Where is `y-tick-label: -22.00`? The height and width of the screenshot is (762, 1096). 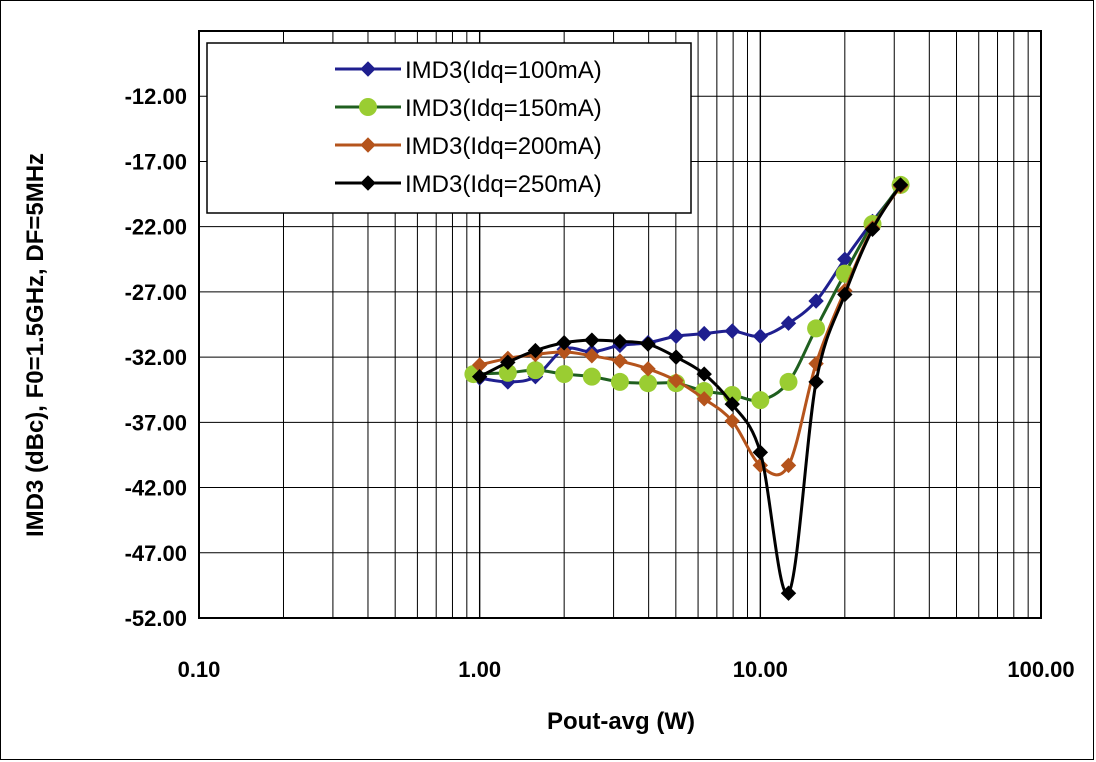 y-tick-label: -22.00 is located at coordinates (156, 227).